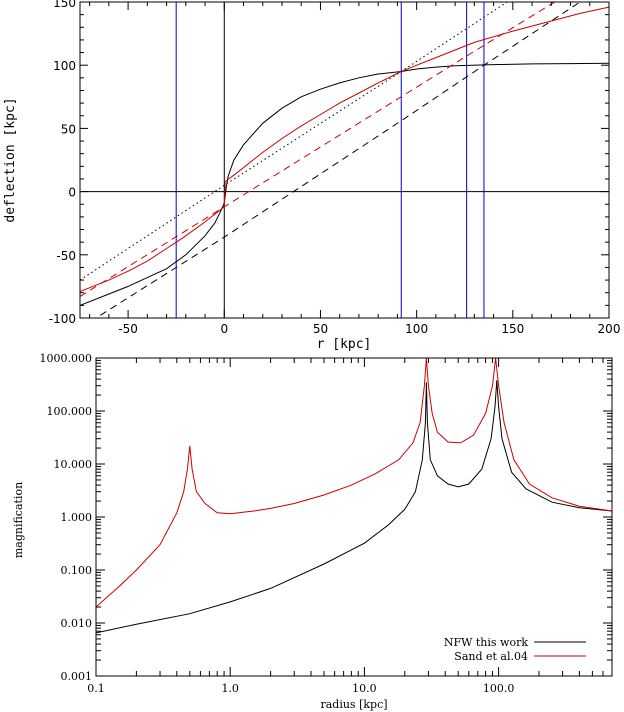 Image resolution: width=624 pixels, height=712 pixels. What do you see at coordinates (64, 5) in the screenshot?
I see `y-tick-label: 150` at bounding box center [64, 5].